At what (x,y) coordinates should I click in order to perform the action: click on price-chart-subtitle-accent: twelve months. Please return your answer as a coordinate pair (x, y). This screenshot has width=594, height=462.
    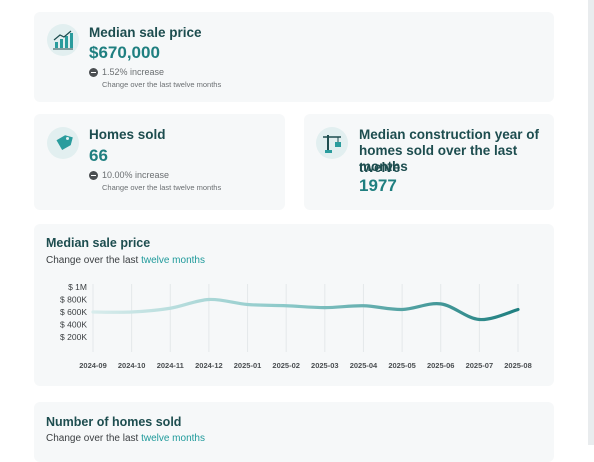
    Looking at the image, I should click on (173, 260).